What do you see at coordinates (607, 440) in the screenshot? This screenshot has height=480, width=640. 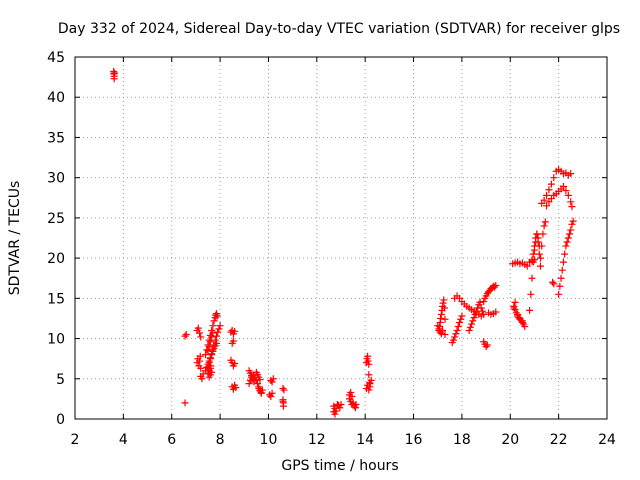 I see `x-tick-label: 24` at bounding box center [607, 440].